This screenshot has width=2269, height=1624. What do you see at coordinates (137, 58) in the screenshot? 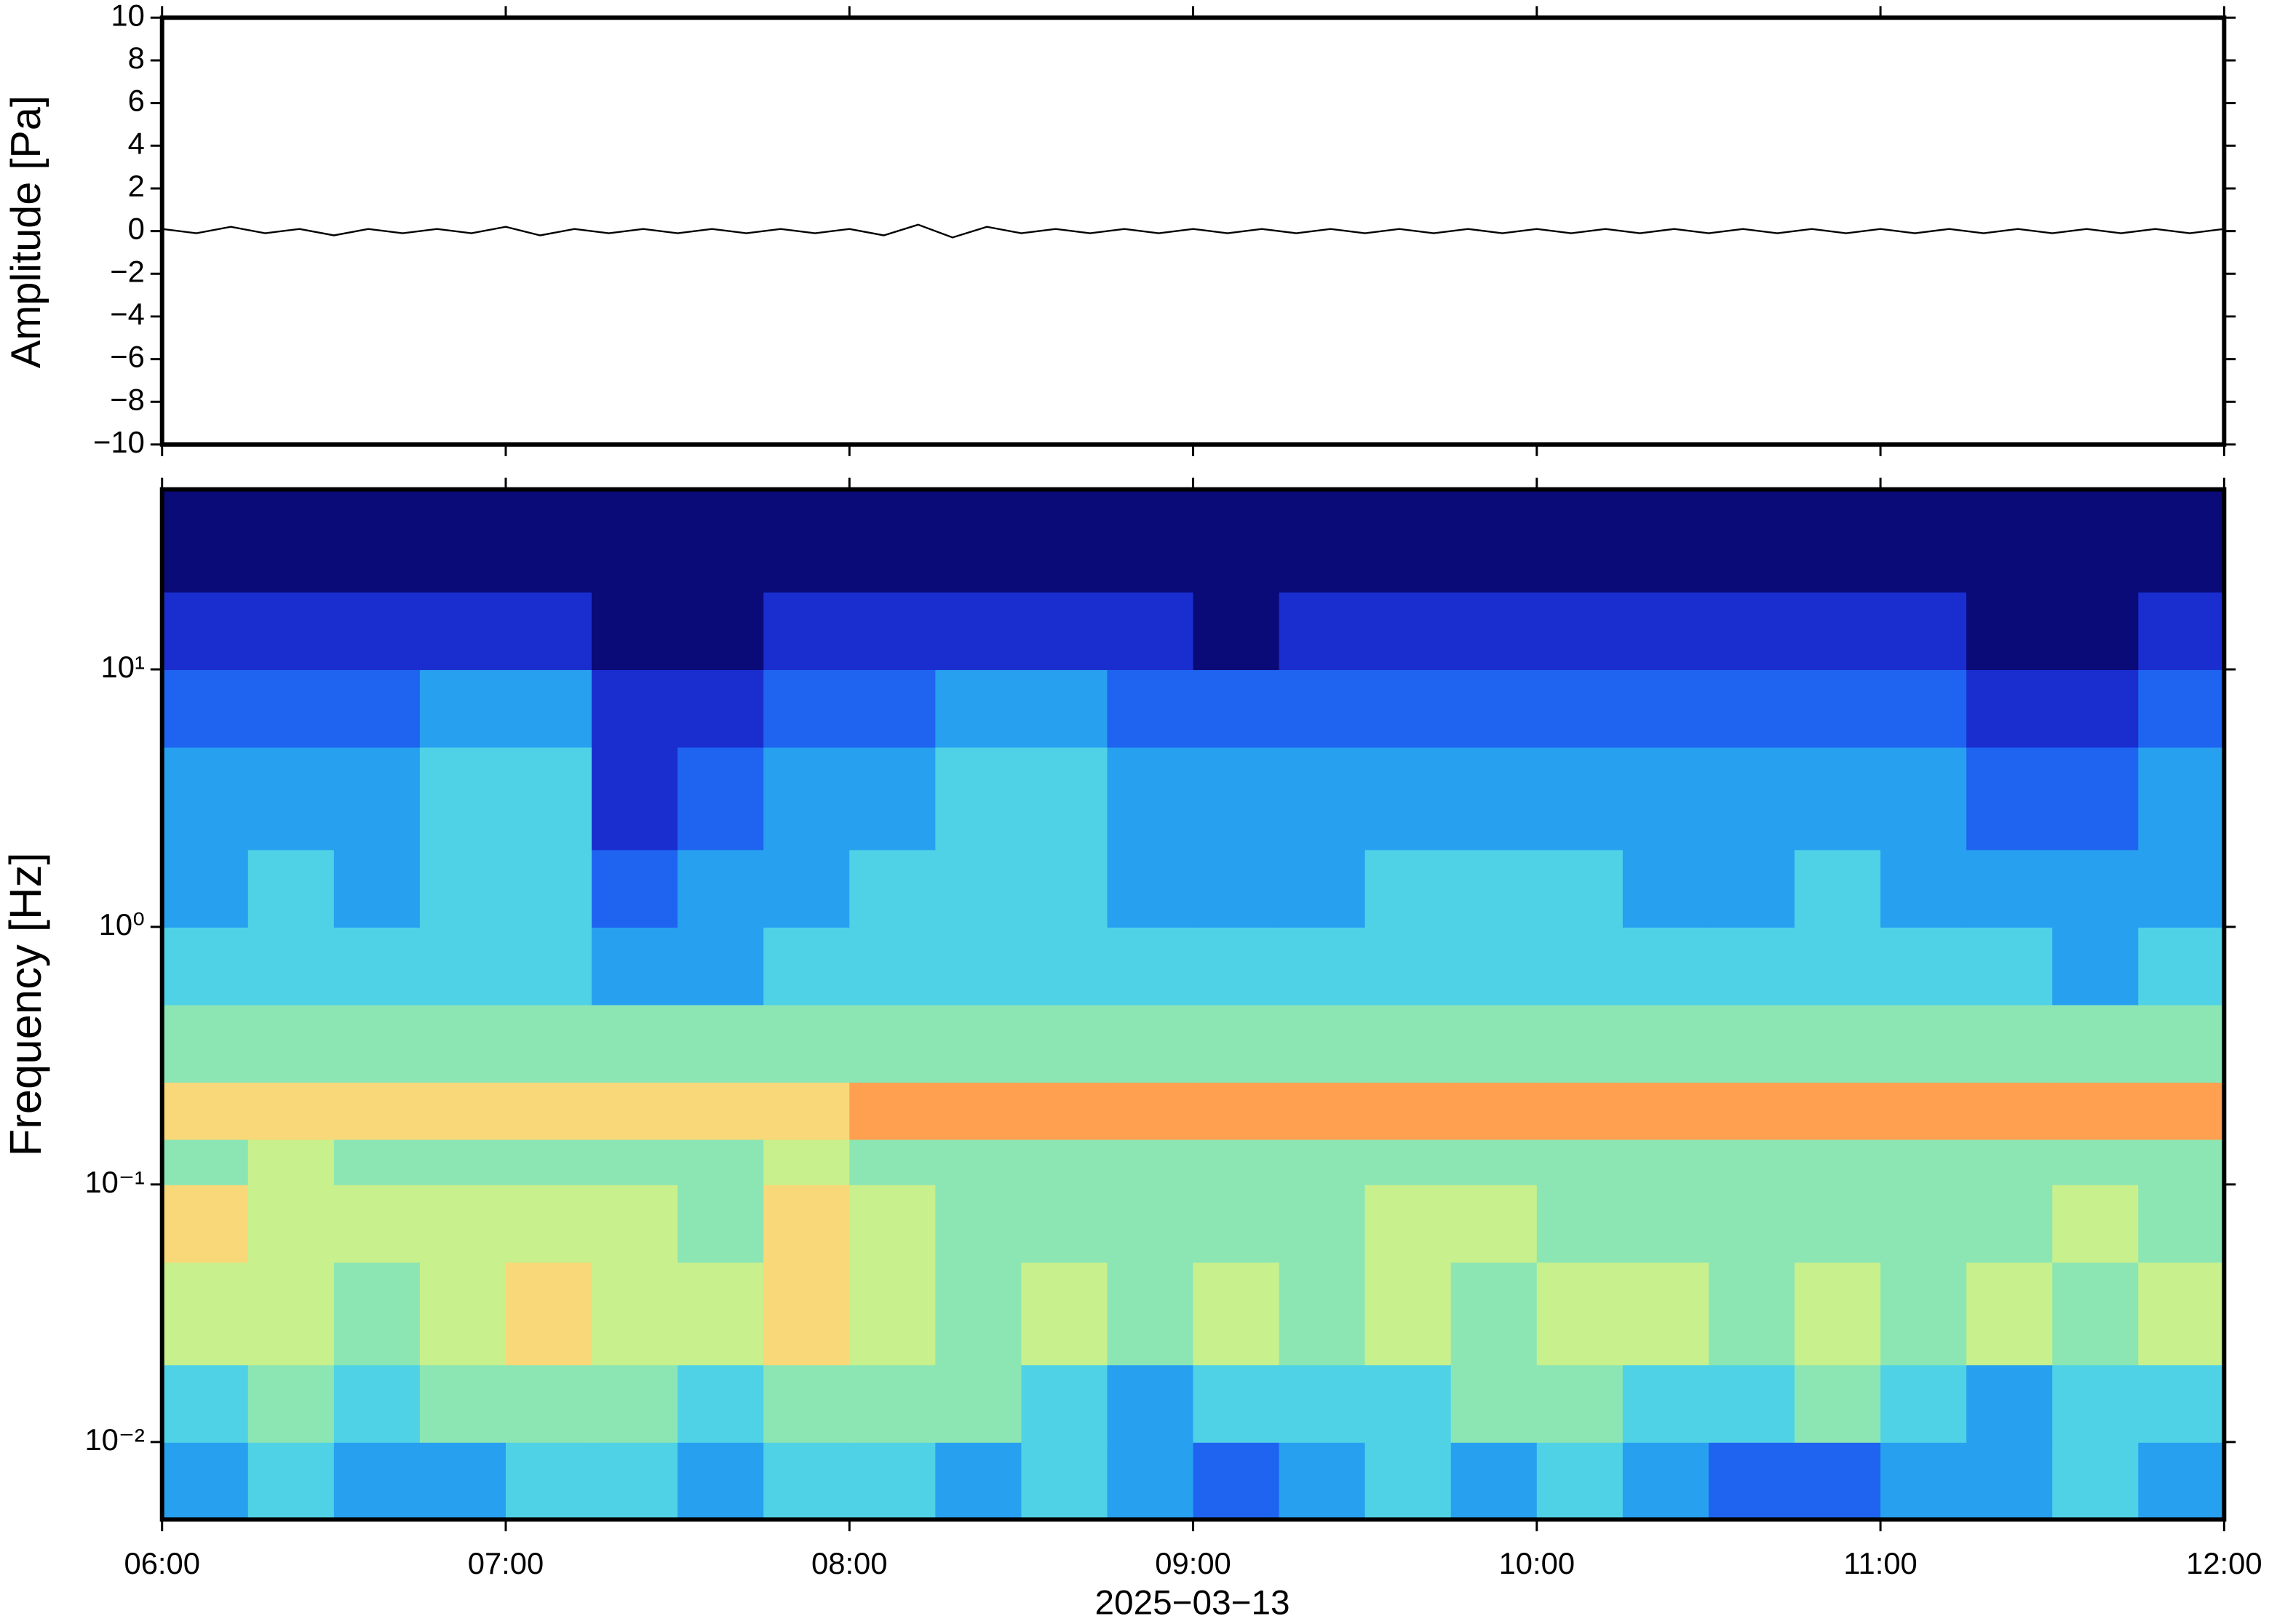
I see `y-tick-label: 8` at bounding box center [137, 58].